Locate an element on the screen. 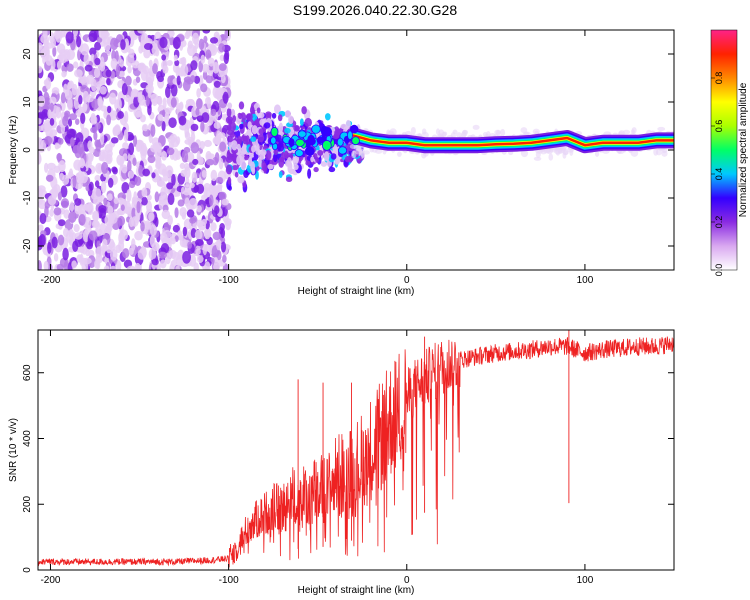  colorbar-tick-label: 0.8 is located at coordinates (719, 78).